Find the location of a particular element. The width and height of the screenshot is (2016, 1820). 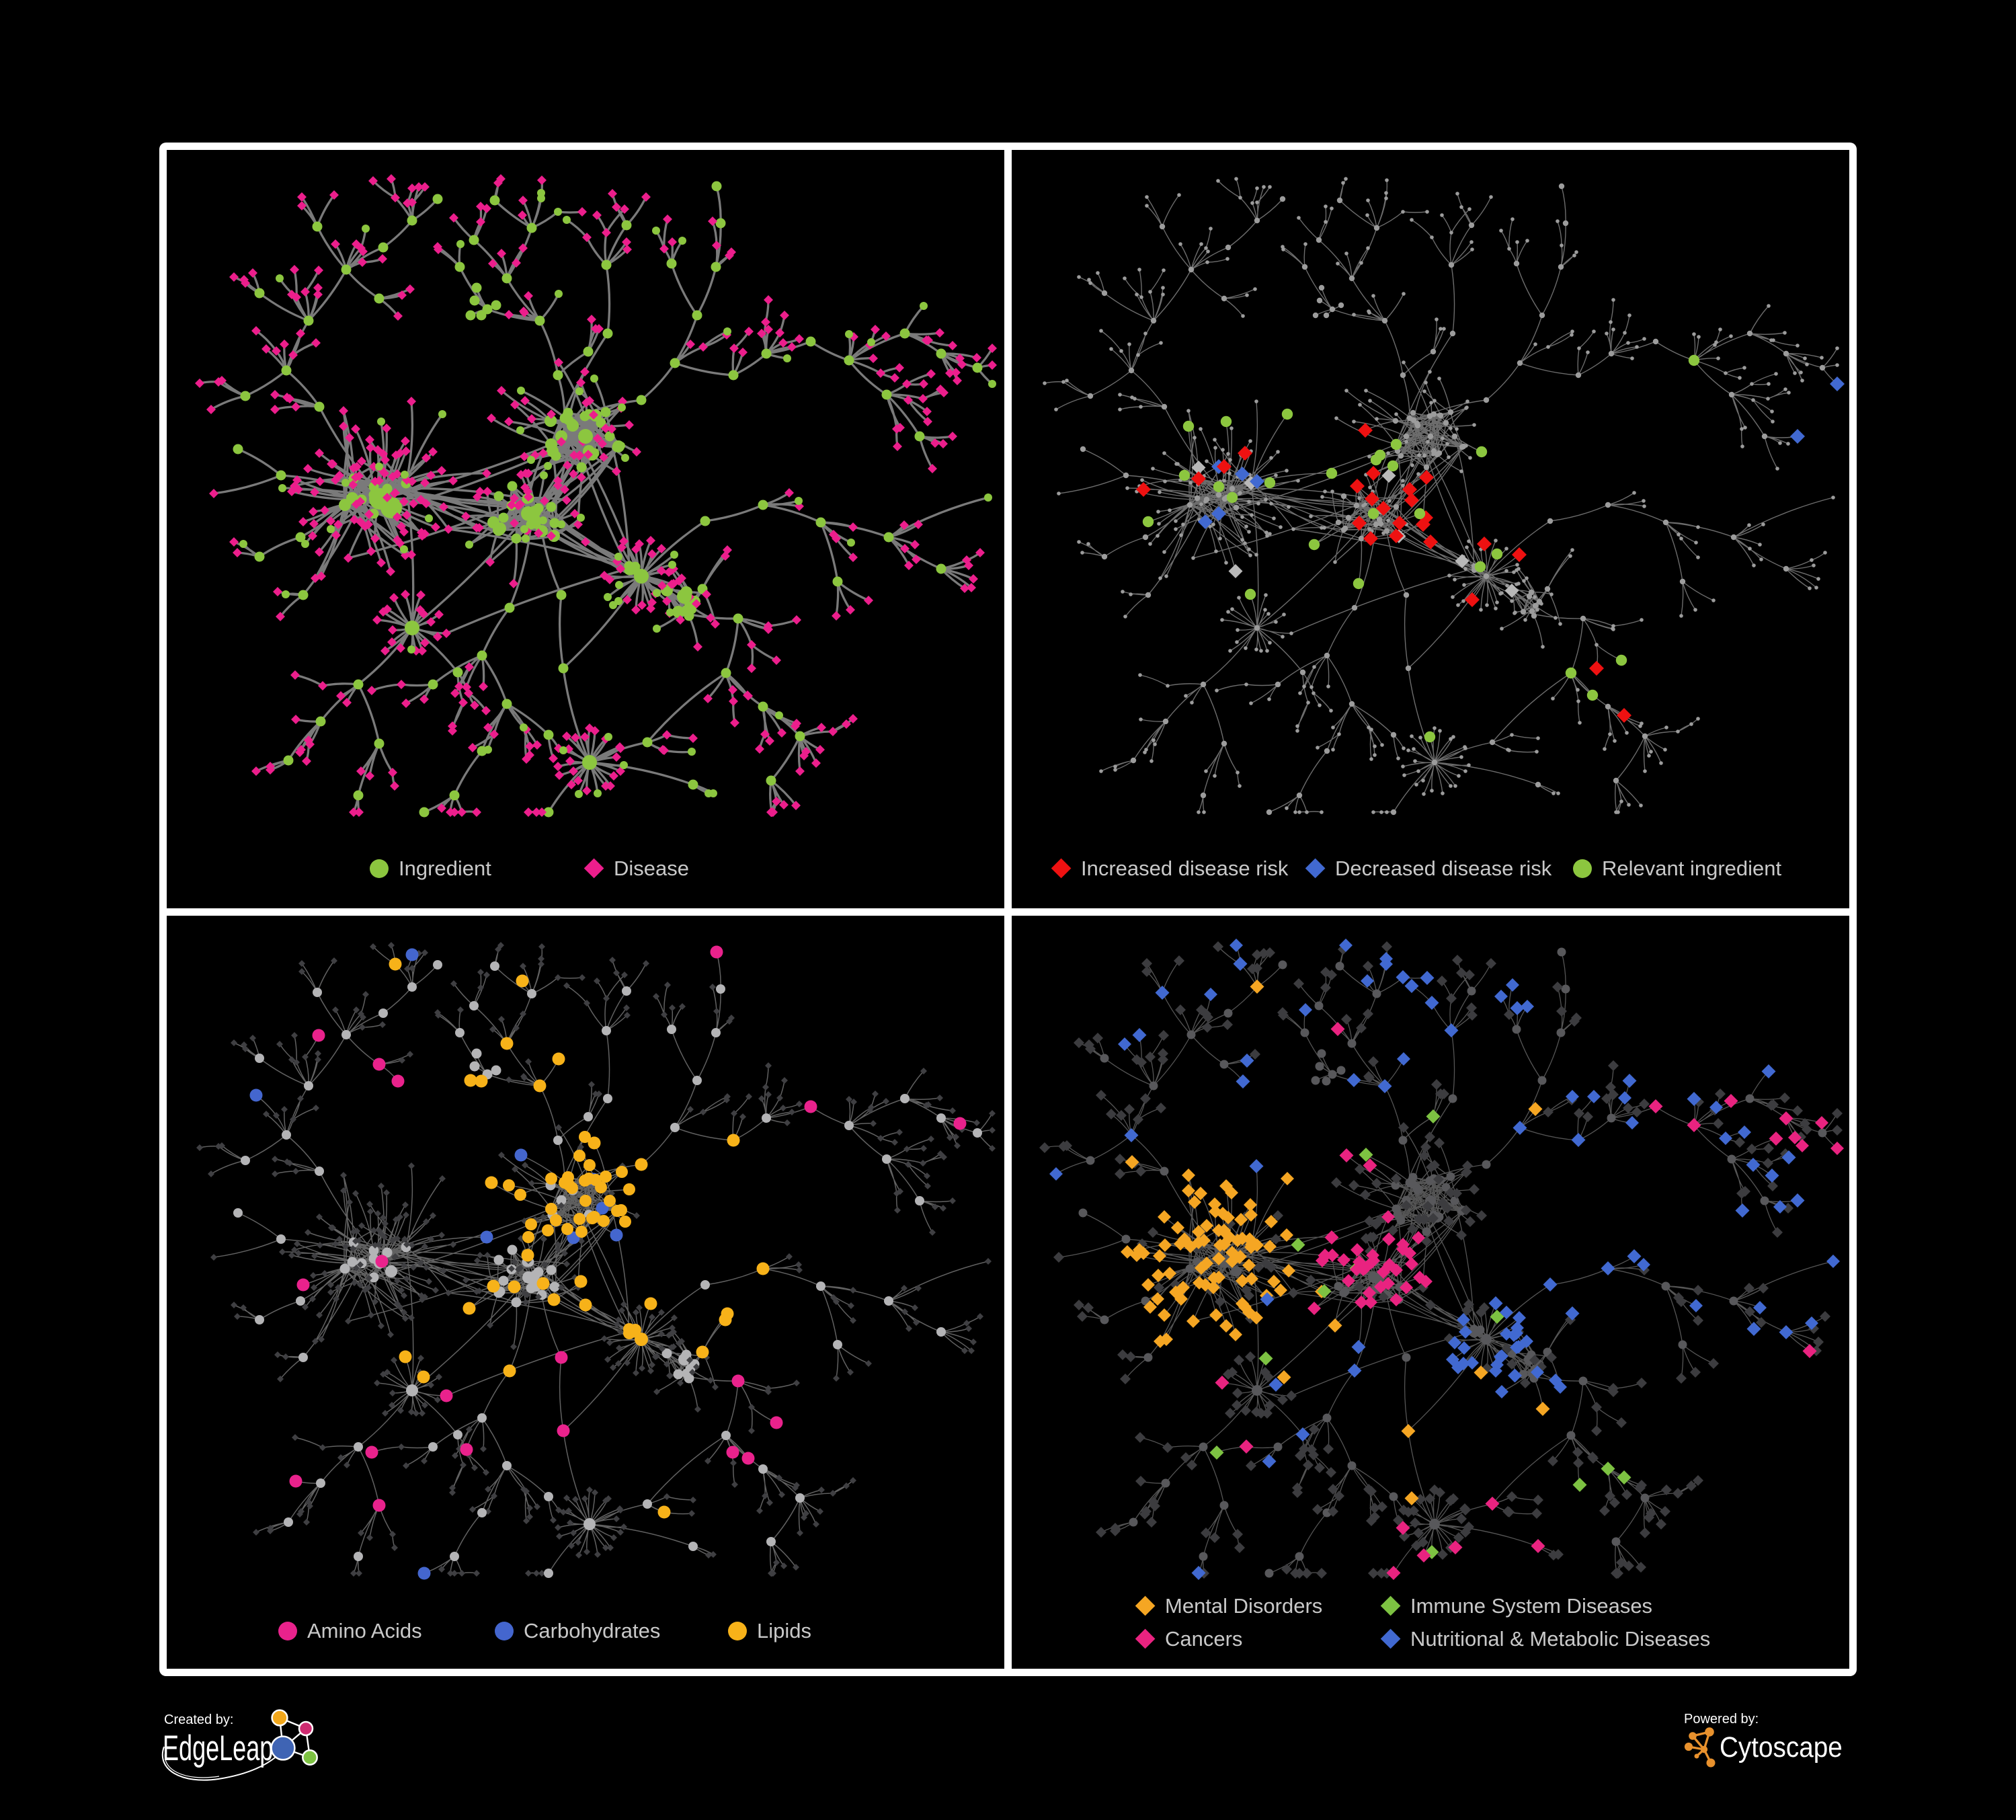

svg-text: Powered by: is located at coordinates (1721, 1719).